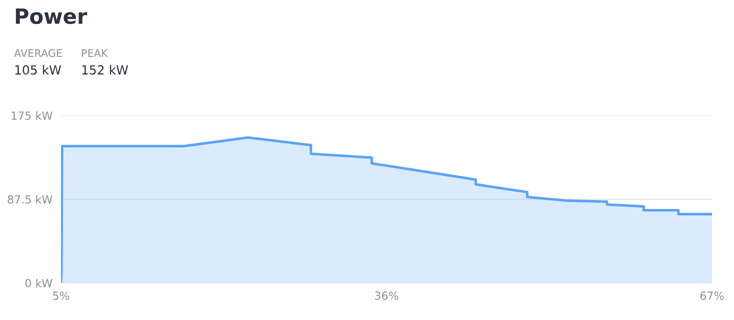 The image size is (734, 320). What do you see at coordinates (386, 296) in the screenshot?
I see `x-tick-label: 36%` at bounding box center [386, 296].